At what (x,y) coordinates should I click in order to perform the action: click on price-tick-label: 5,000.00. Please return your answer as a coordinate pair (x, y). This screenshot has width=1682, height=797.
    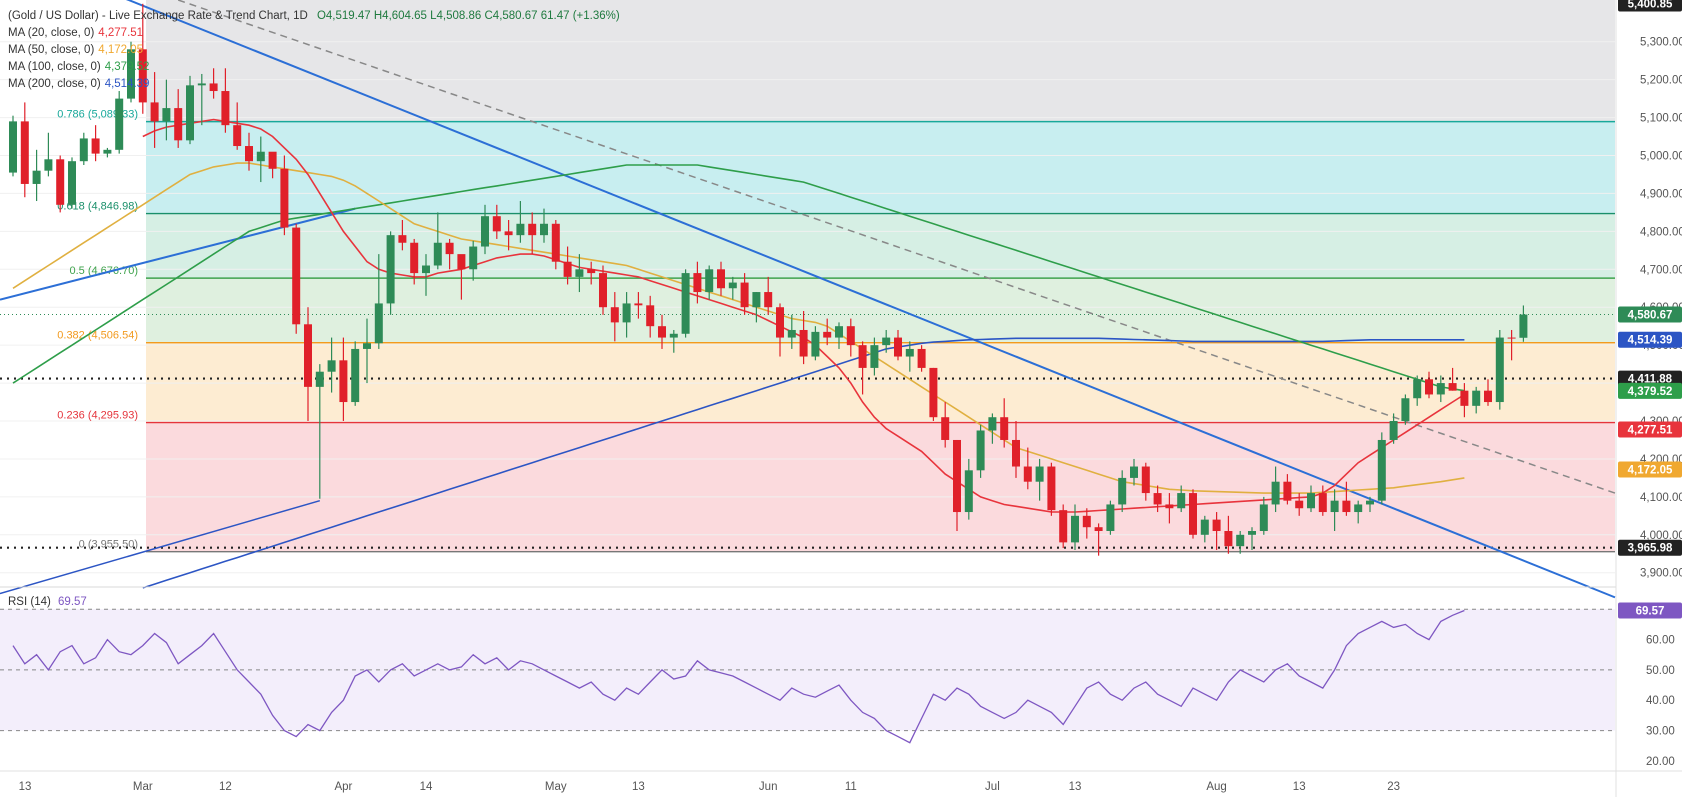
    Looking at the image, I should click on (1661, 157).